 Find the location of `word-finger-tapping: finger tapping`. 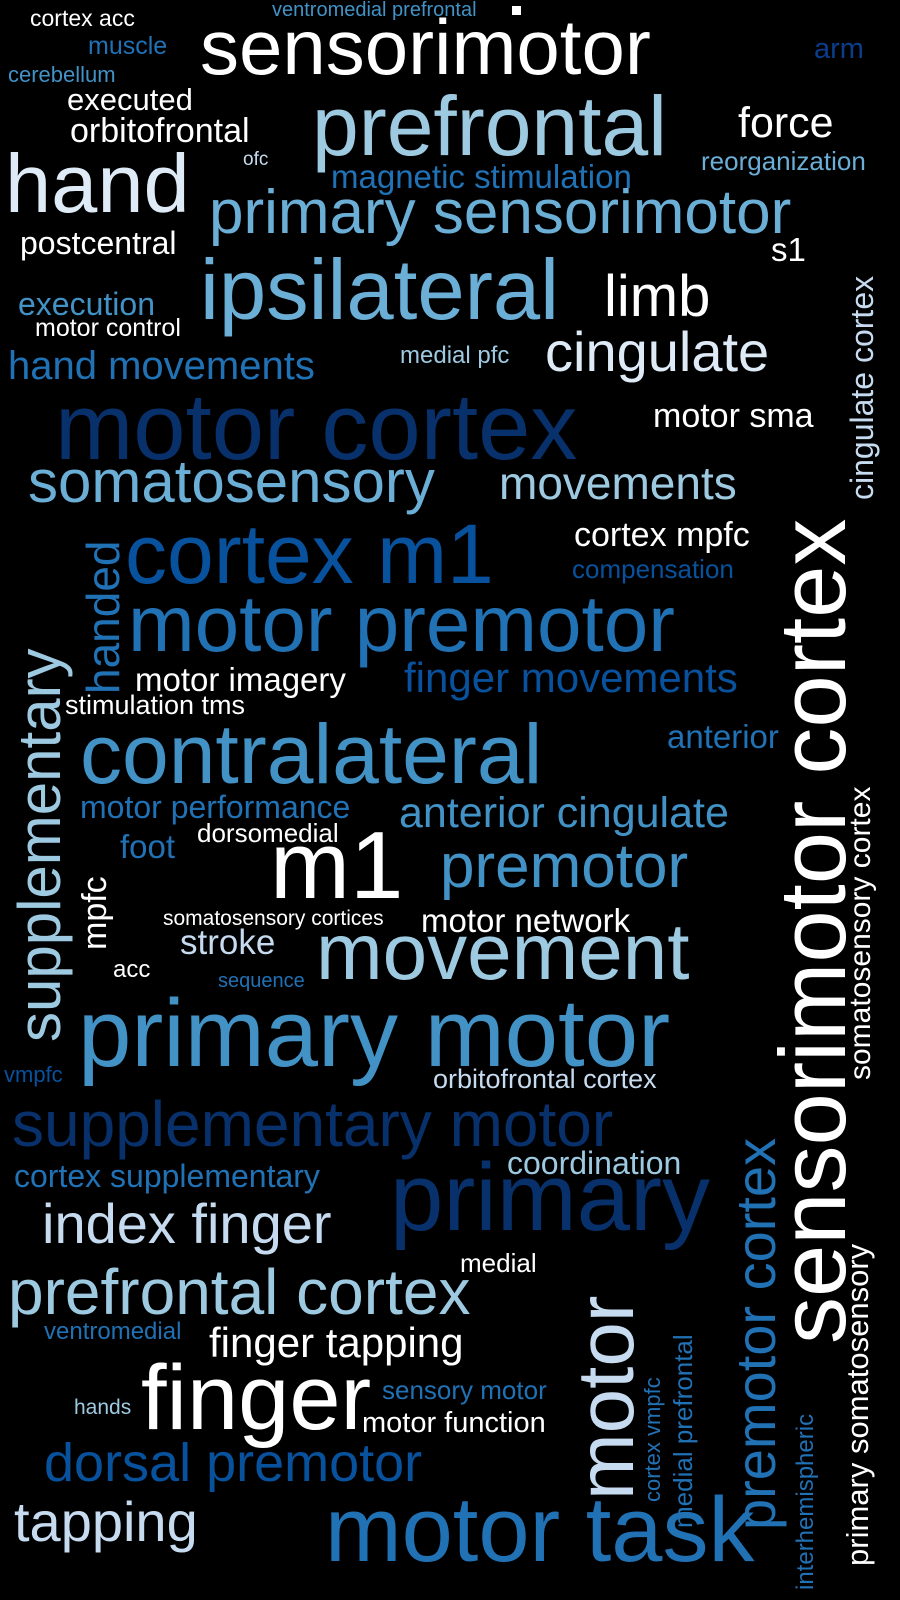

word-finger-tapping: finger tapping is located at coordinates (336, 1342).